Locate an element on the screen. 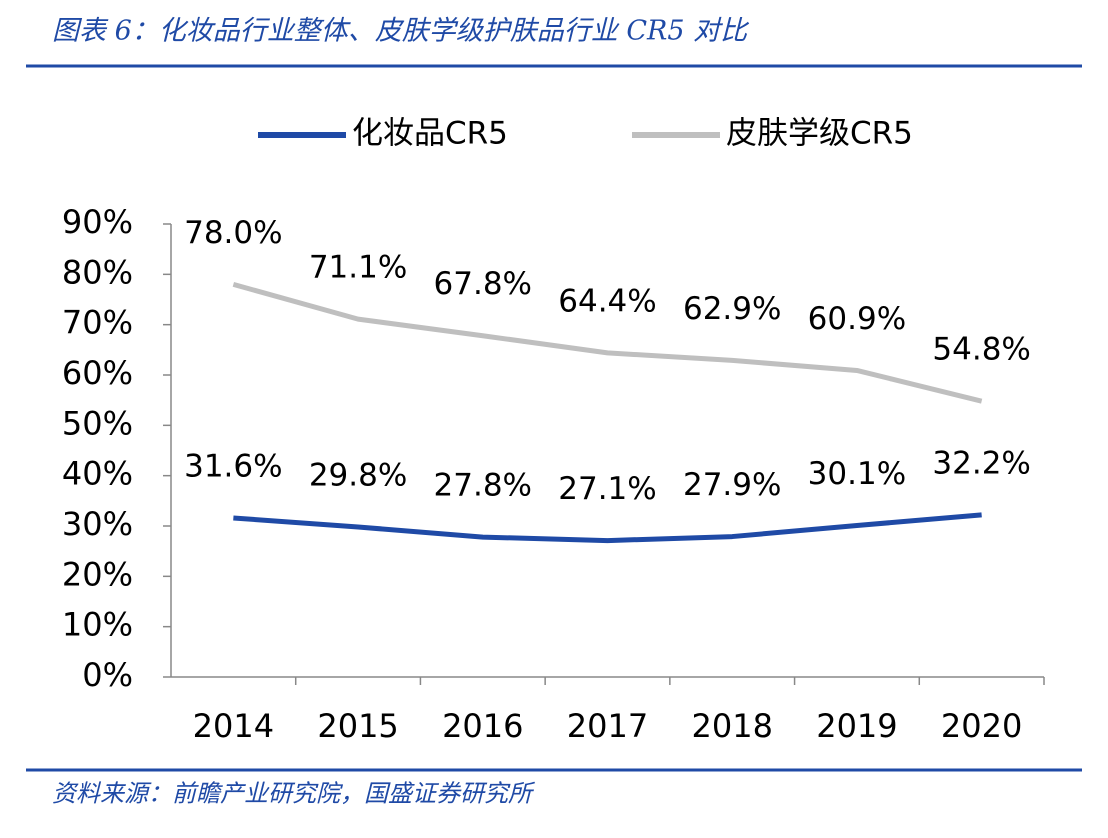  y-tick-label: 50% is located at coordinates (97, 423).